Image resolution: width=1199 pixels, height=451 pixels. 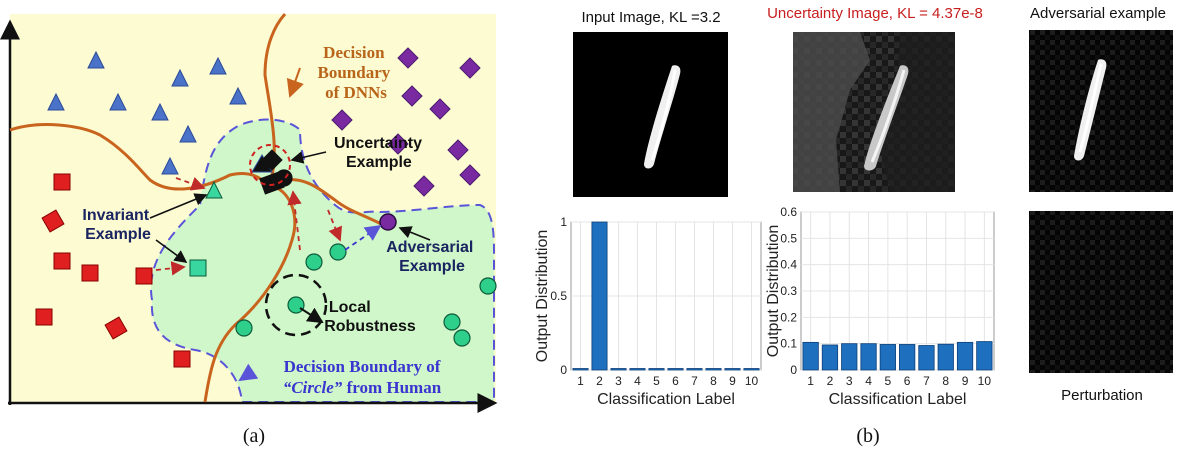 What do you see at coordinates (296, 305) in the screenshot?
I see `local-robustness-ring` at bounding box center [296, 305].